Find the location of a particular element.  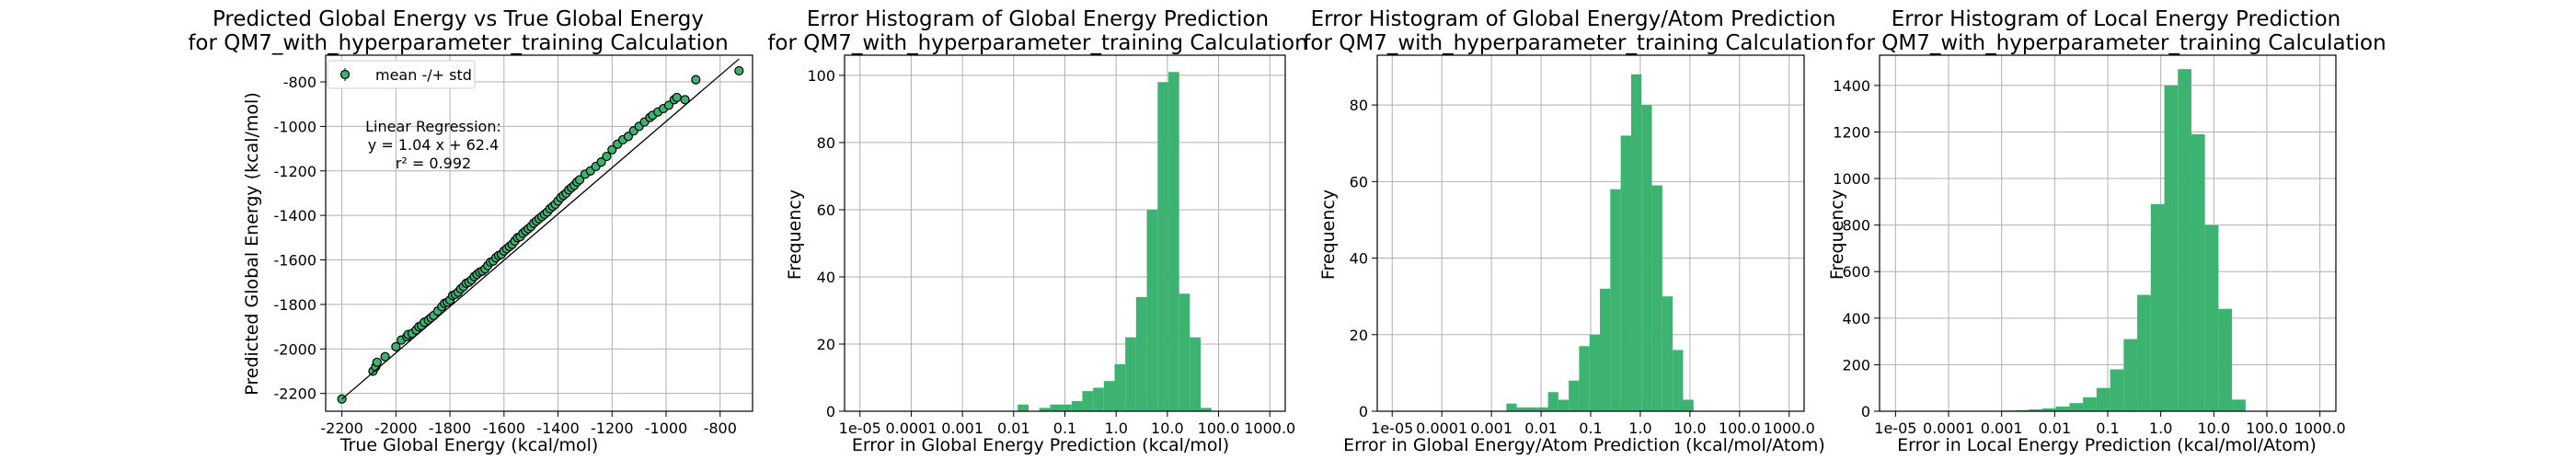

x-tick-label: 0.0001 is located at coordinates (1441, 428).